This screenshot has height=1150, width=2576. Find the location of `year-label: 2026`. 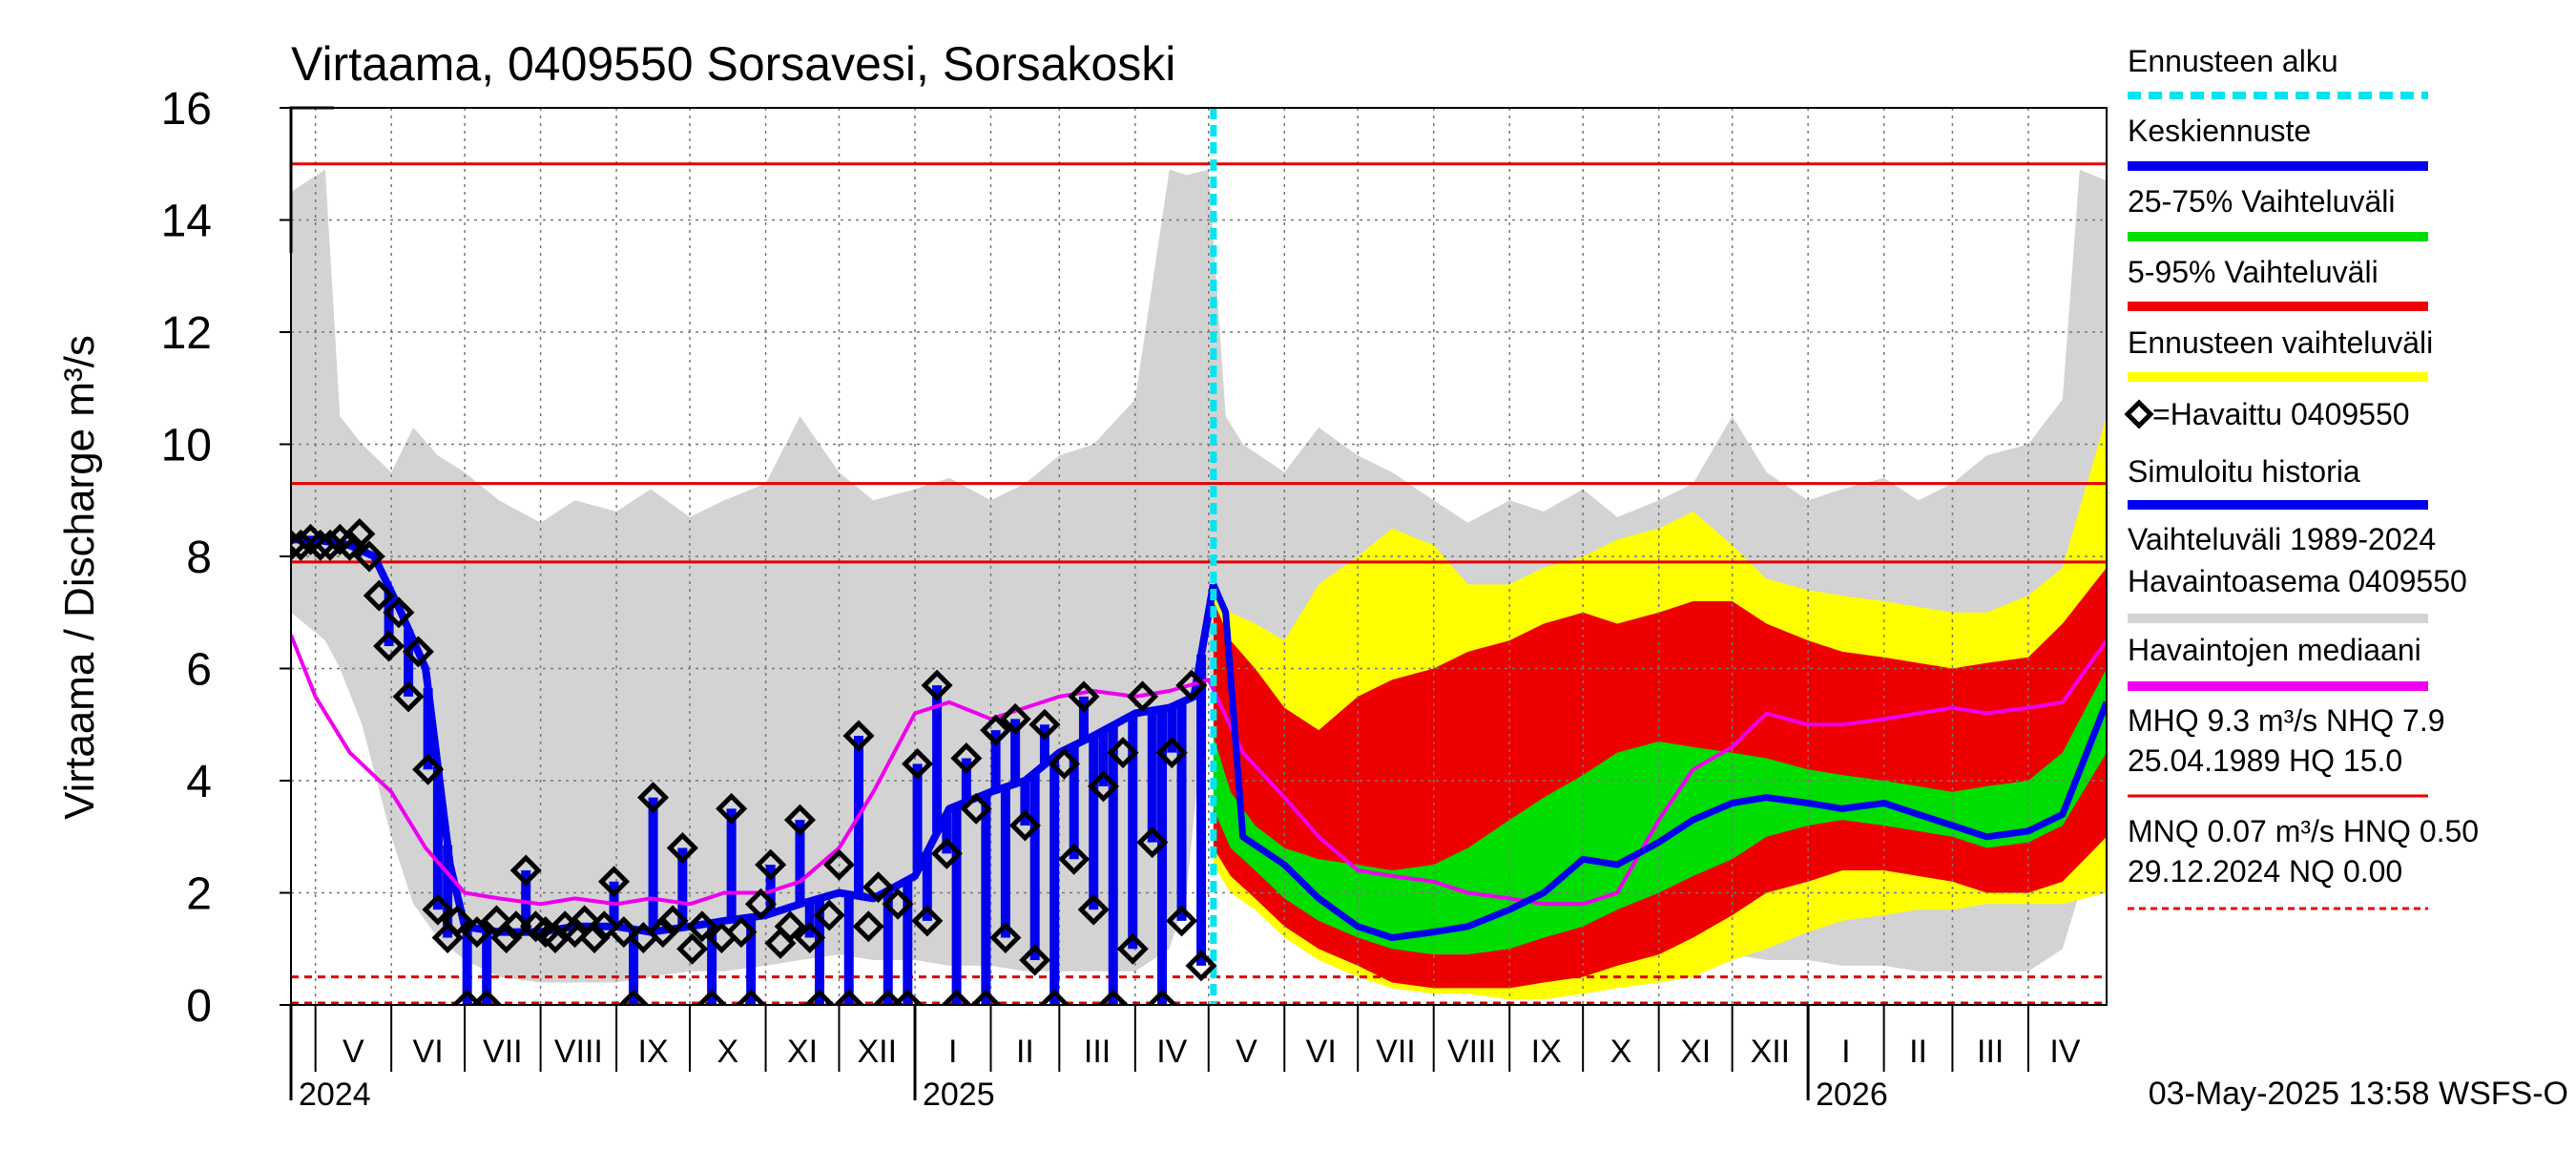

year-label: 2026 is located at coordinates (1852, 1095).